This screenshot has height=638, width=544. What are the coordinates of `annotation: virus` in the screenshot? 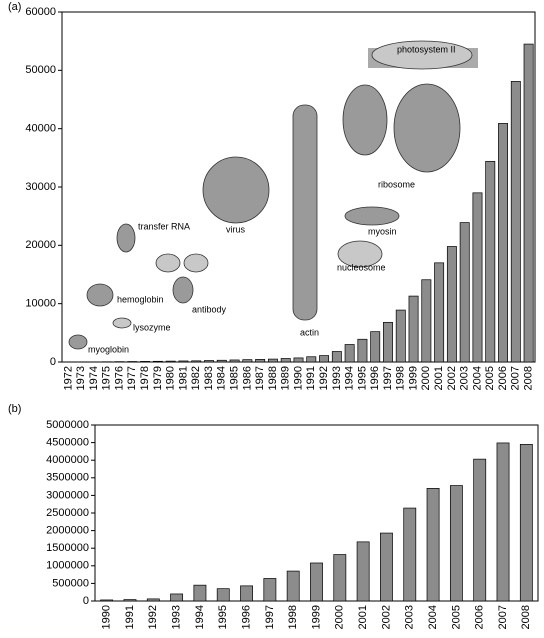 It's located at (236, 229).